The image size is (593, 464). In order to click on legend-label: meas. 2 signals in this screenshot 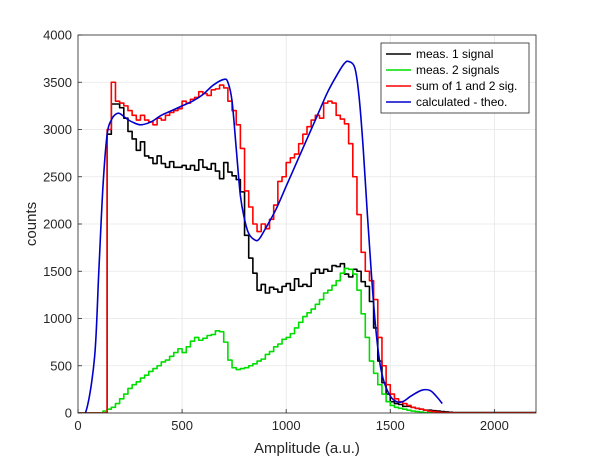, I will do `click(457, 70)`.